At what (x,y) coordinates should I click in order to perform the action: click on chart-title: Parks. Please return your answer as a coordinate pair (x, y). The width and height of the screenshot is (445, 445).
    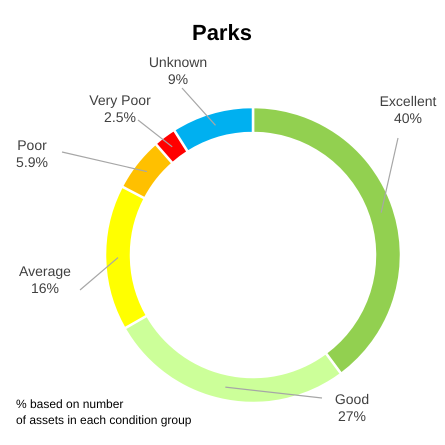
    Looking at the image, I should click on (222, 32).